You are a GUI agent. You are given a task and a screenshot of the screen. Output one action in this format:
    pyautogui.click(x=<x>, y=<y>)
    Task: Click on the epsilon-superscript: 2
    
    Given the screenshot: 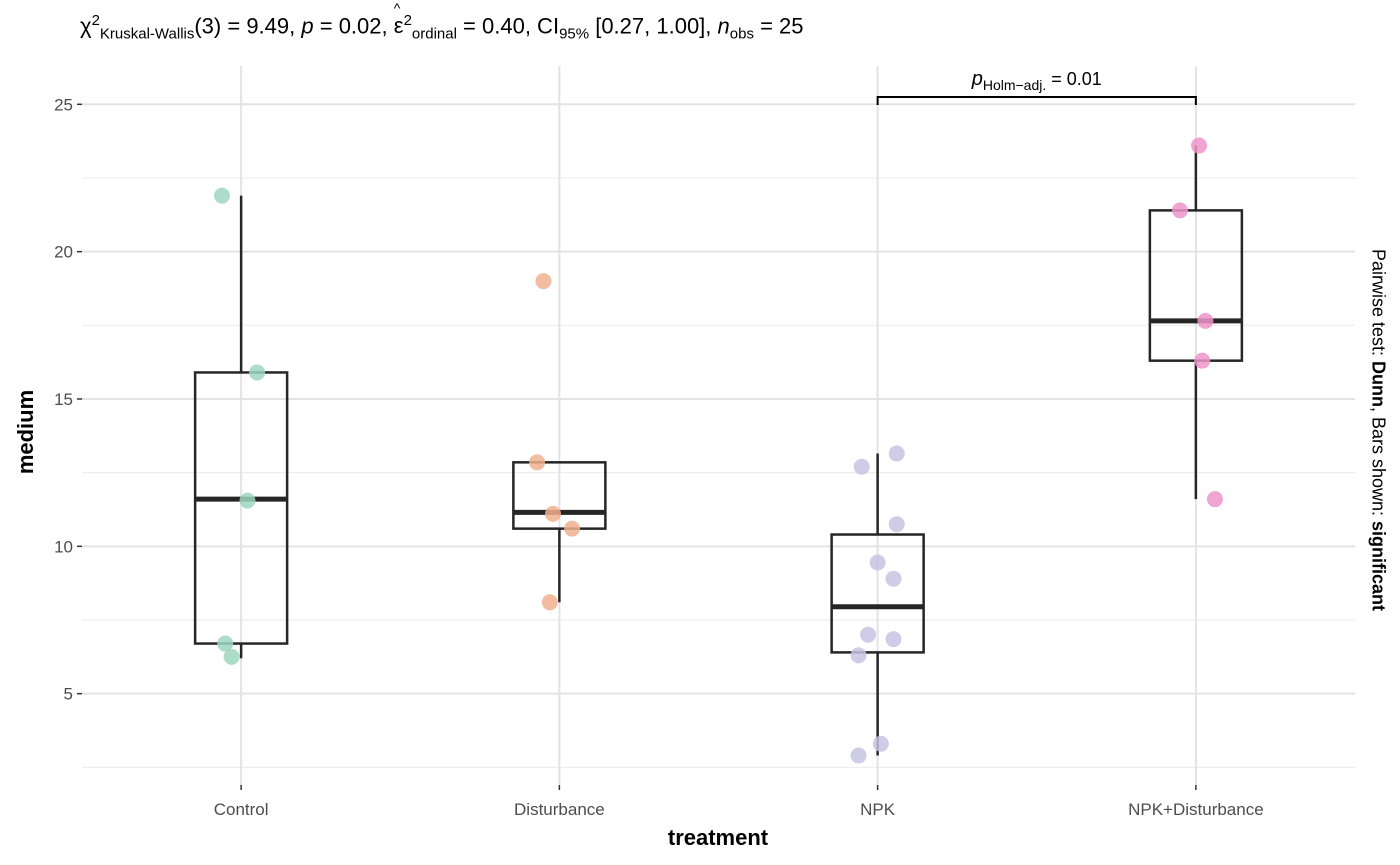 What is the action you would take?
    pyautogui.click(x=407, y=20)
    